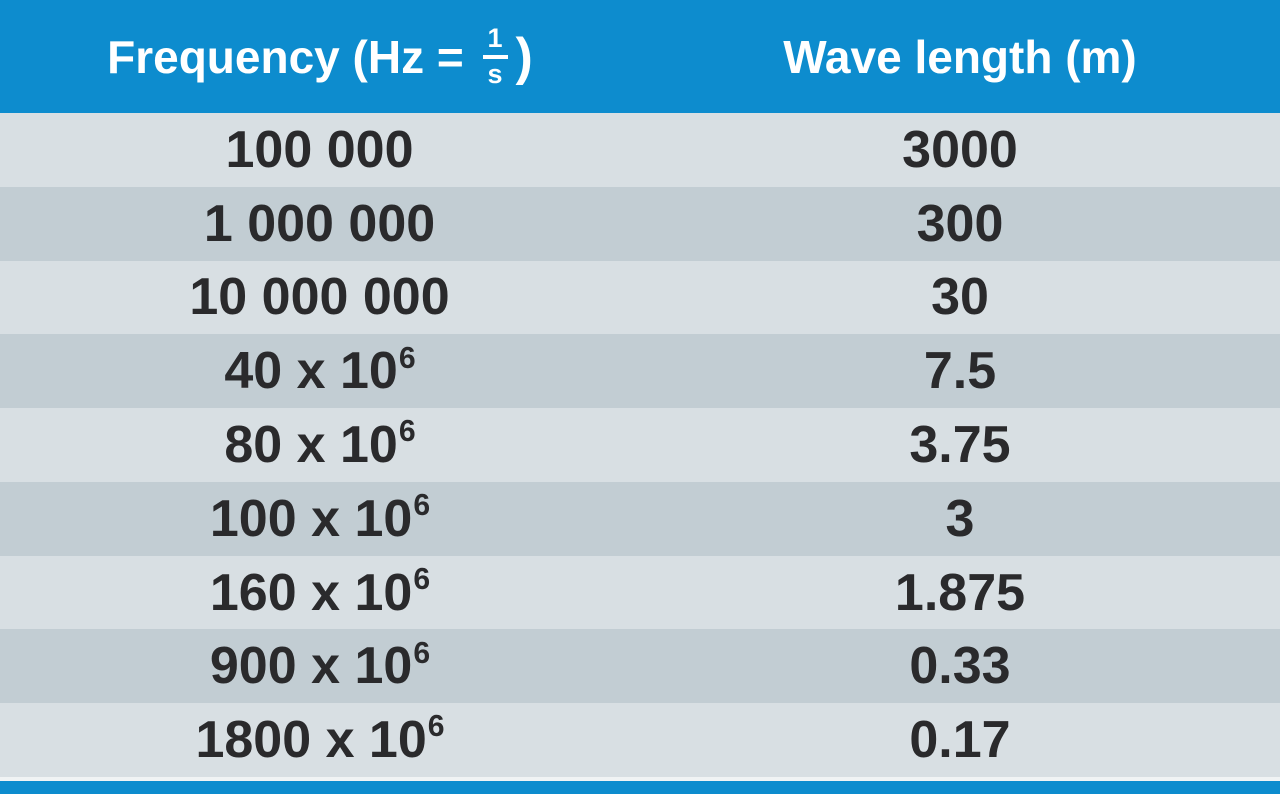  Describe the element at coordinates (960, 518) in the screenshot. I see `wavelength-cell: 3` at that location.